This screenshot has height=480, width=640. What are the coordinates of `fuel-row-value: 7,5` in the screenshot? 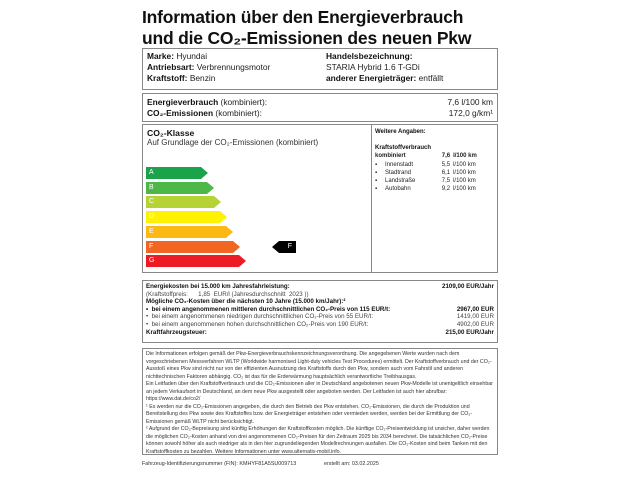 It's located at (446, 181).